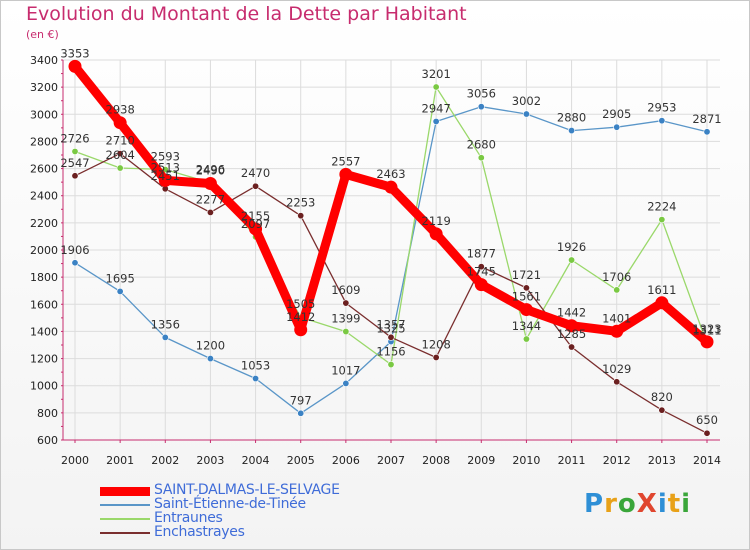 This screenshot has width=750, height=550. What do you see at coordinates (661, 108) in the screenshot?
I see `series-1-data-label: 2953` at bounding box center [661, 108].